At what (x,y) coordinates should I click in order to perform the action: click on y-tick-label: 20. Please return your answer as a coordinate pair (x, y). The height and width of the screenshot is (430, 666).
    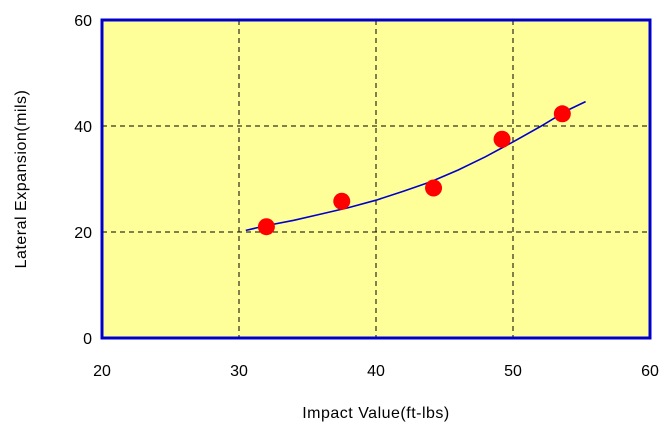
    Looking at the image, I should click on (83, 233).